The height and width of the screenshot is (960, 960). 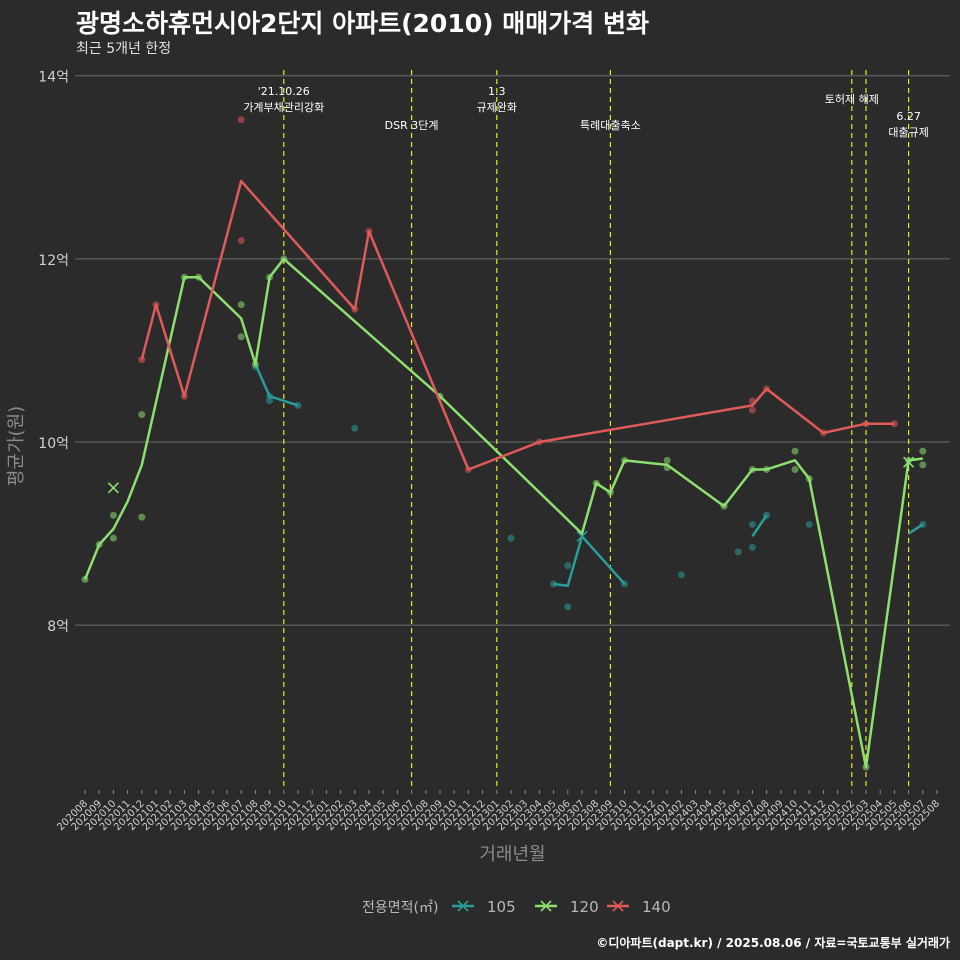 I want to click on legend-label: 120, so click(x=584, y=907).